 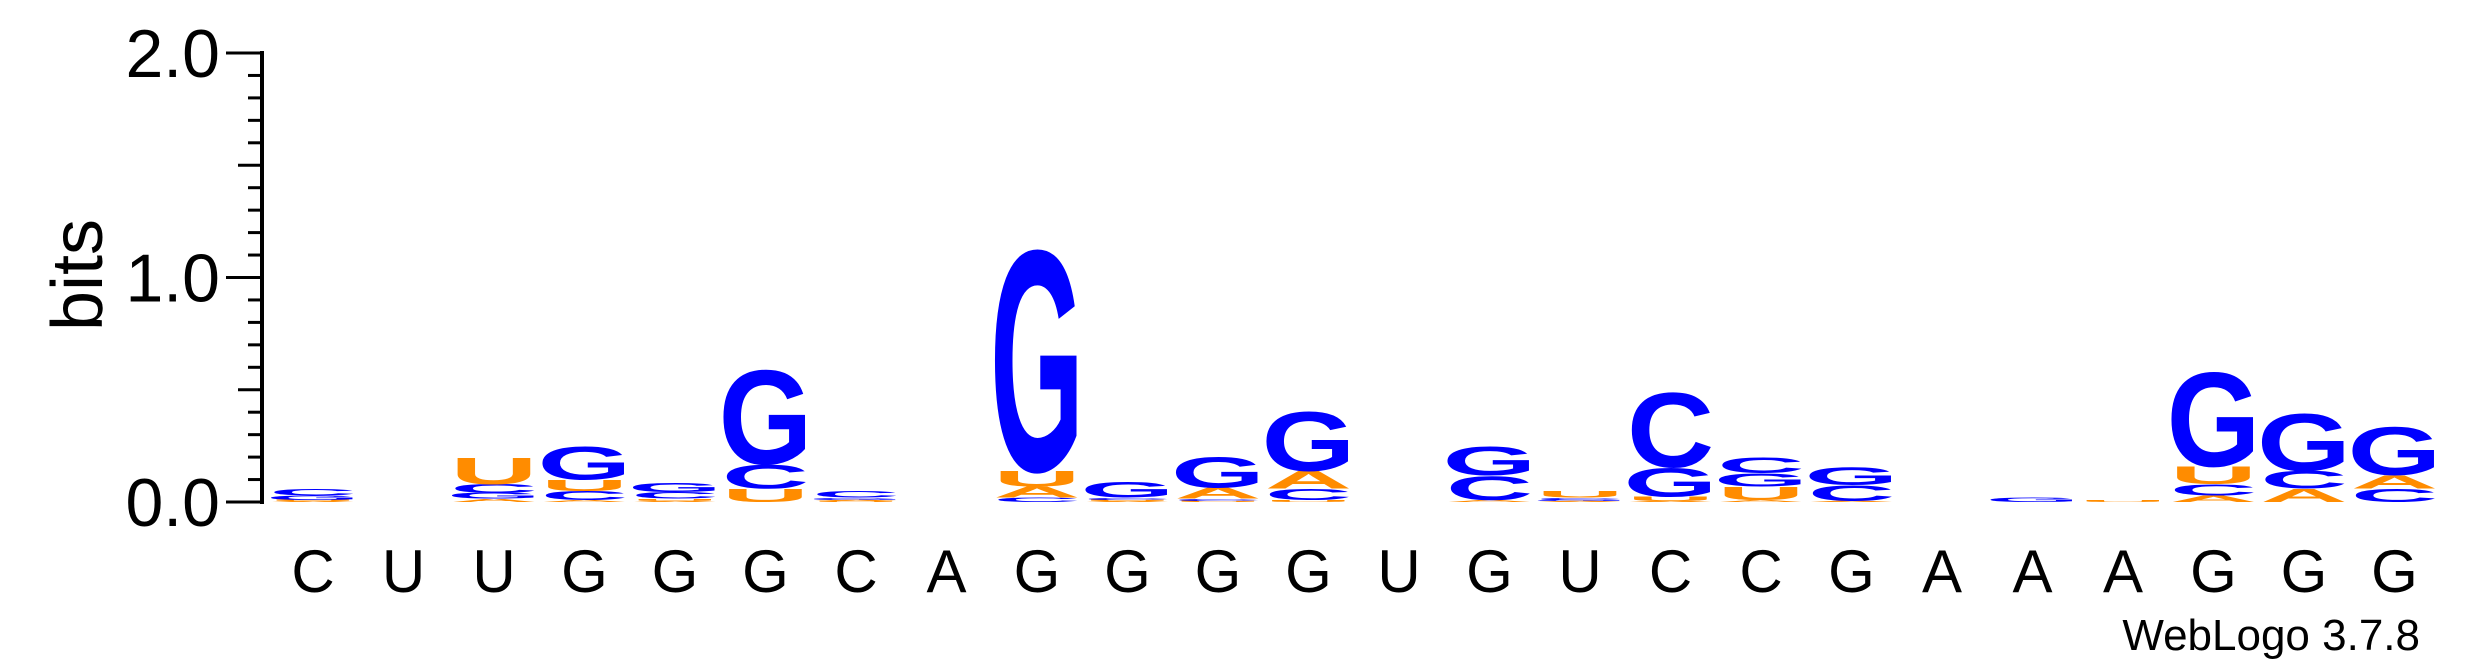 I want to click on letter-stack: U, so click(x=2122, y=500).